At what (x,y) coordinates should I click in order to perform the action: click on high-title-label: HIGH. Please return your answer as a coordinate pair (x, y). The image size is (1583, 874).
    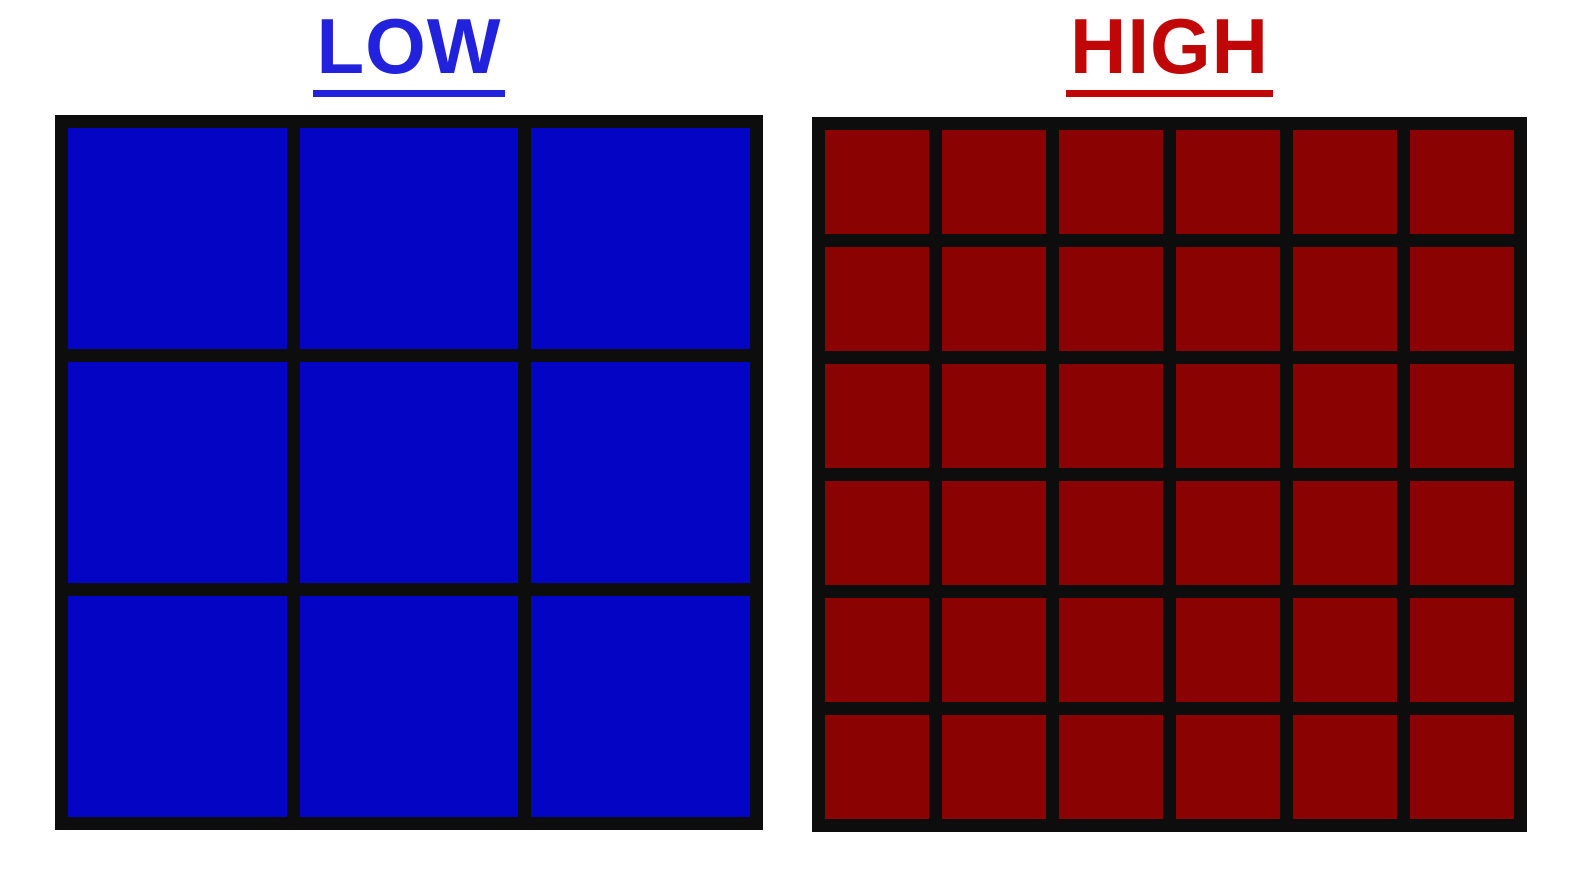
    Looking at the image, I should click on (1169, 51).